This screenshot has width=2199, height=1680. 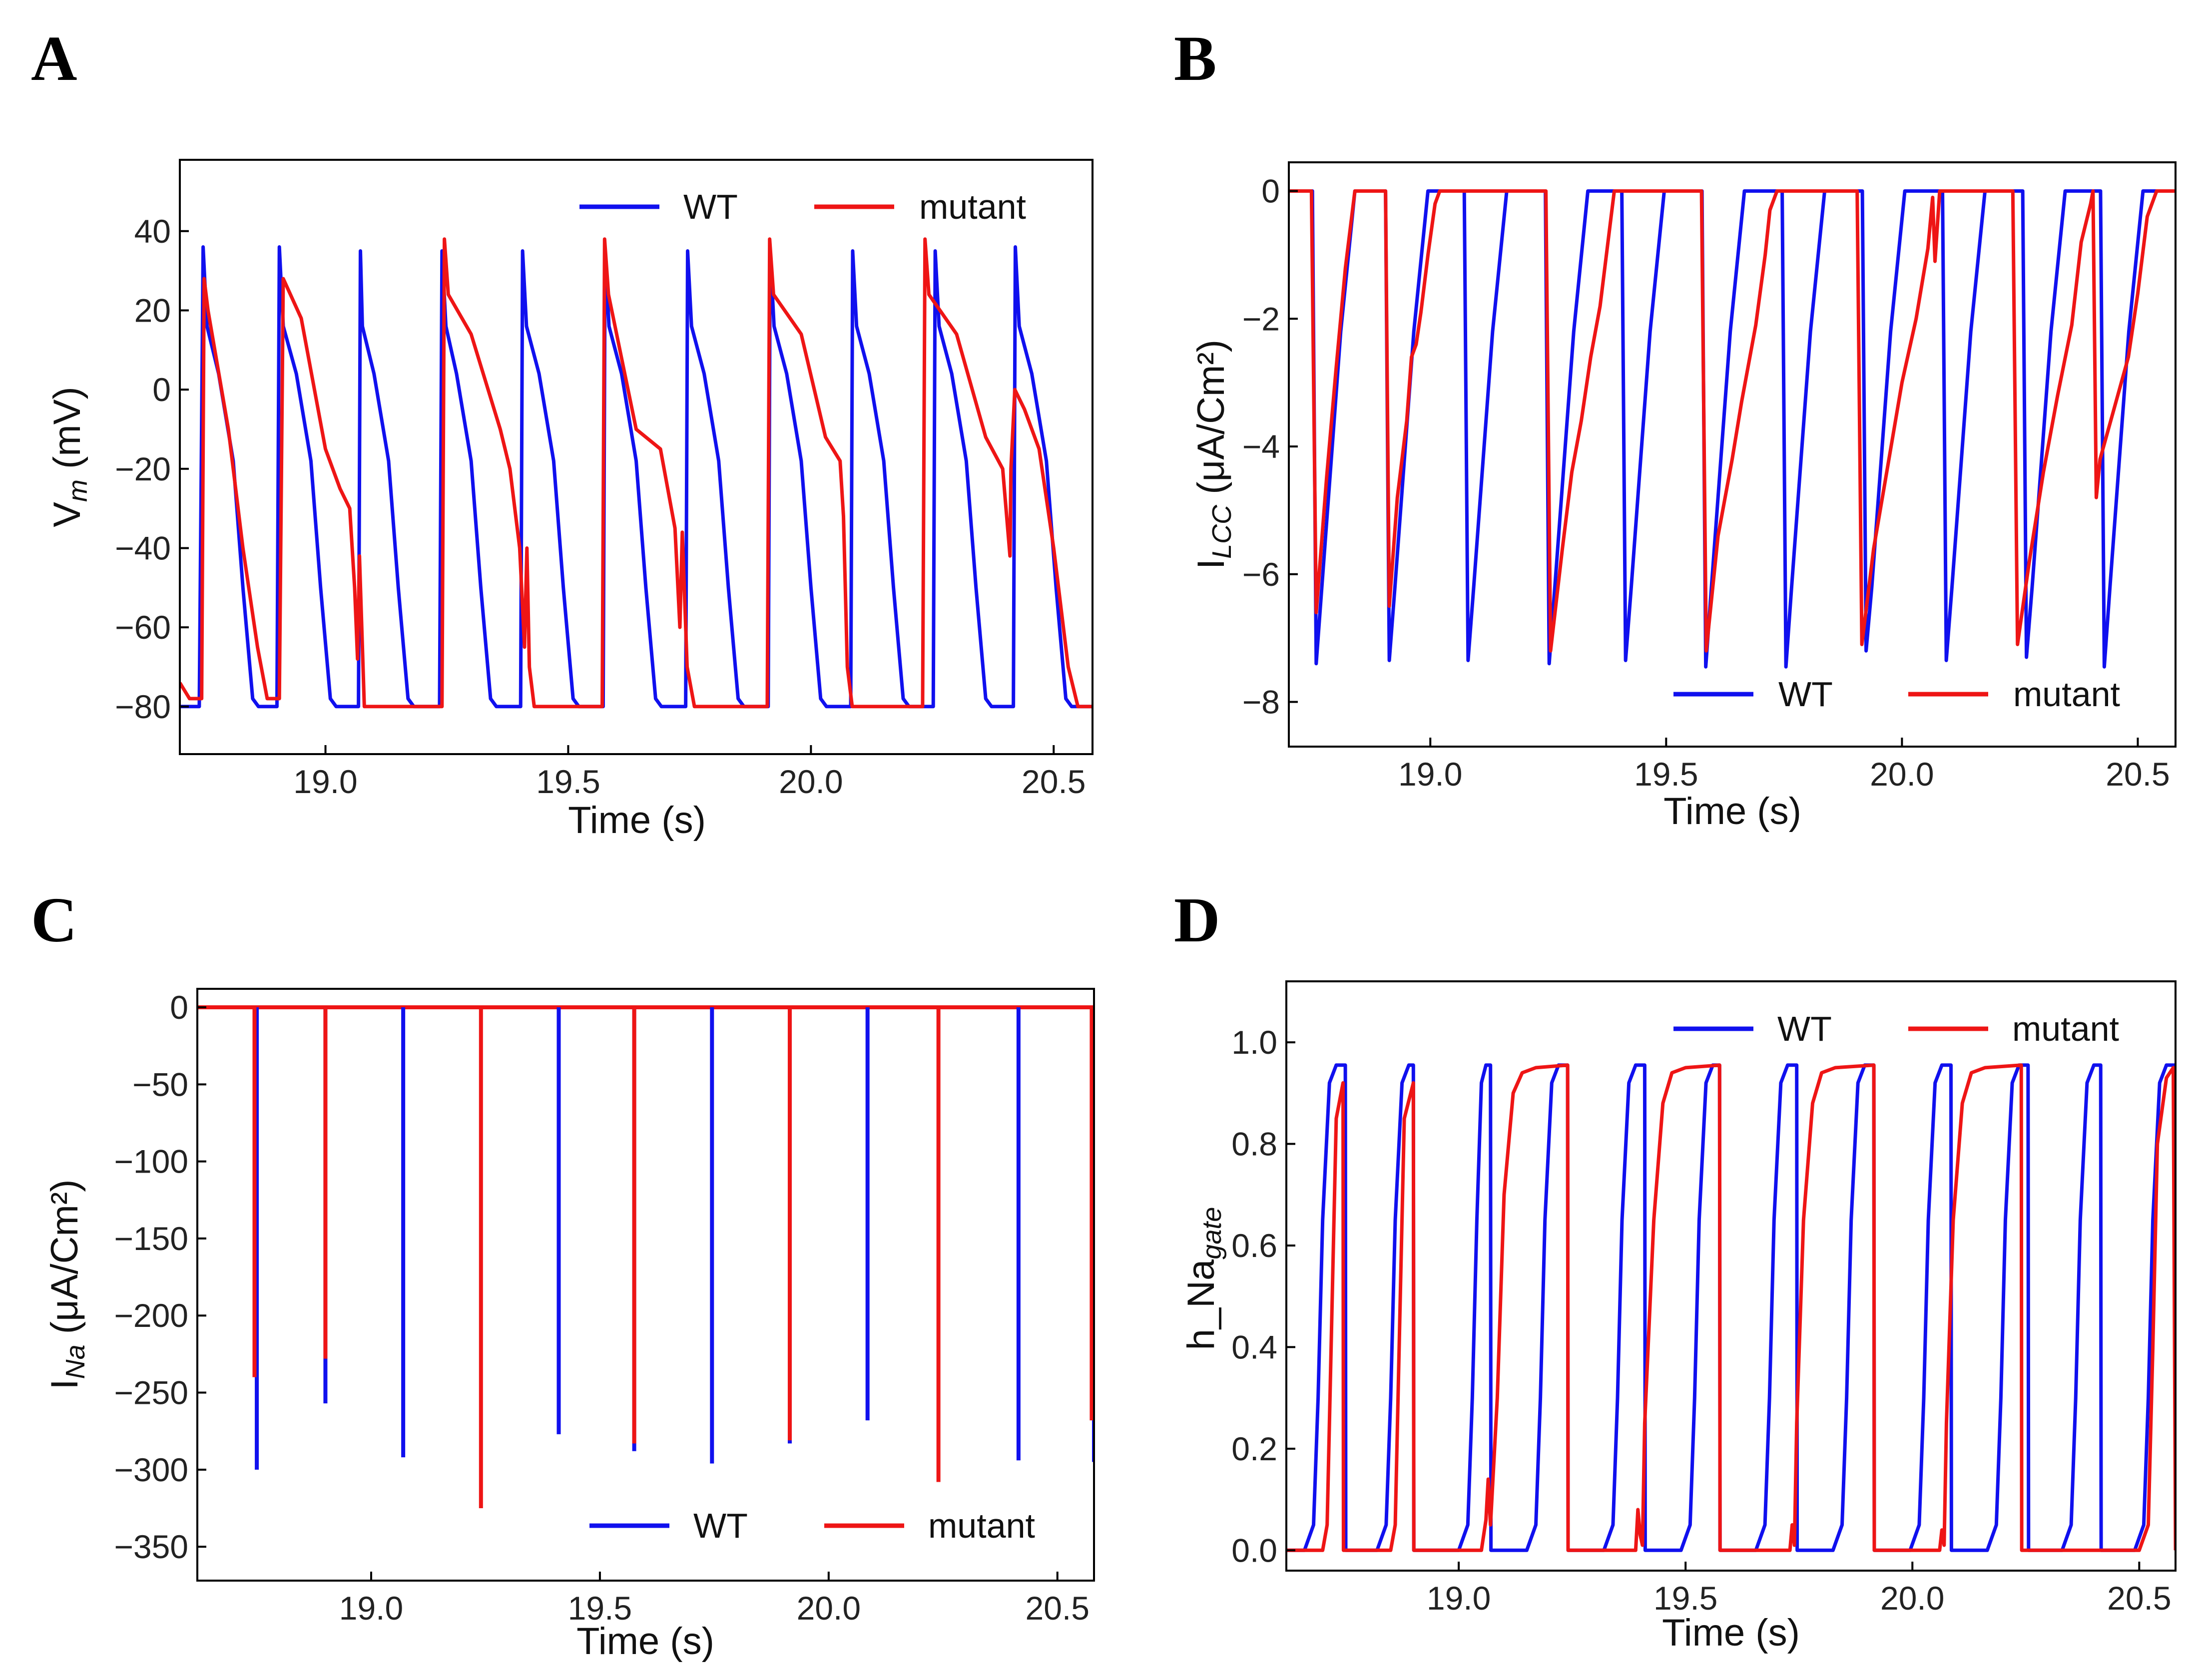 What do you see at coordinates (1254, 1346) in the screenshot?
I see `y-tick-label: 0.4` at bounding box center [1254, 1346].